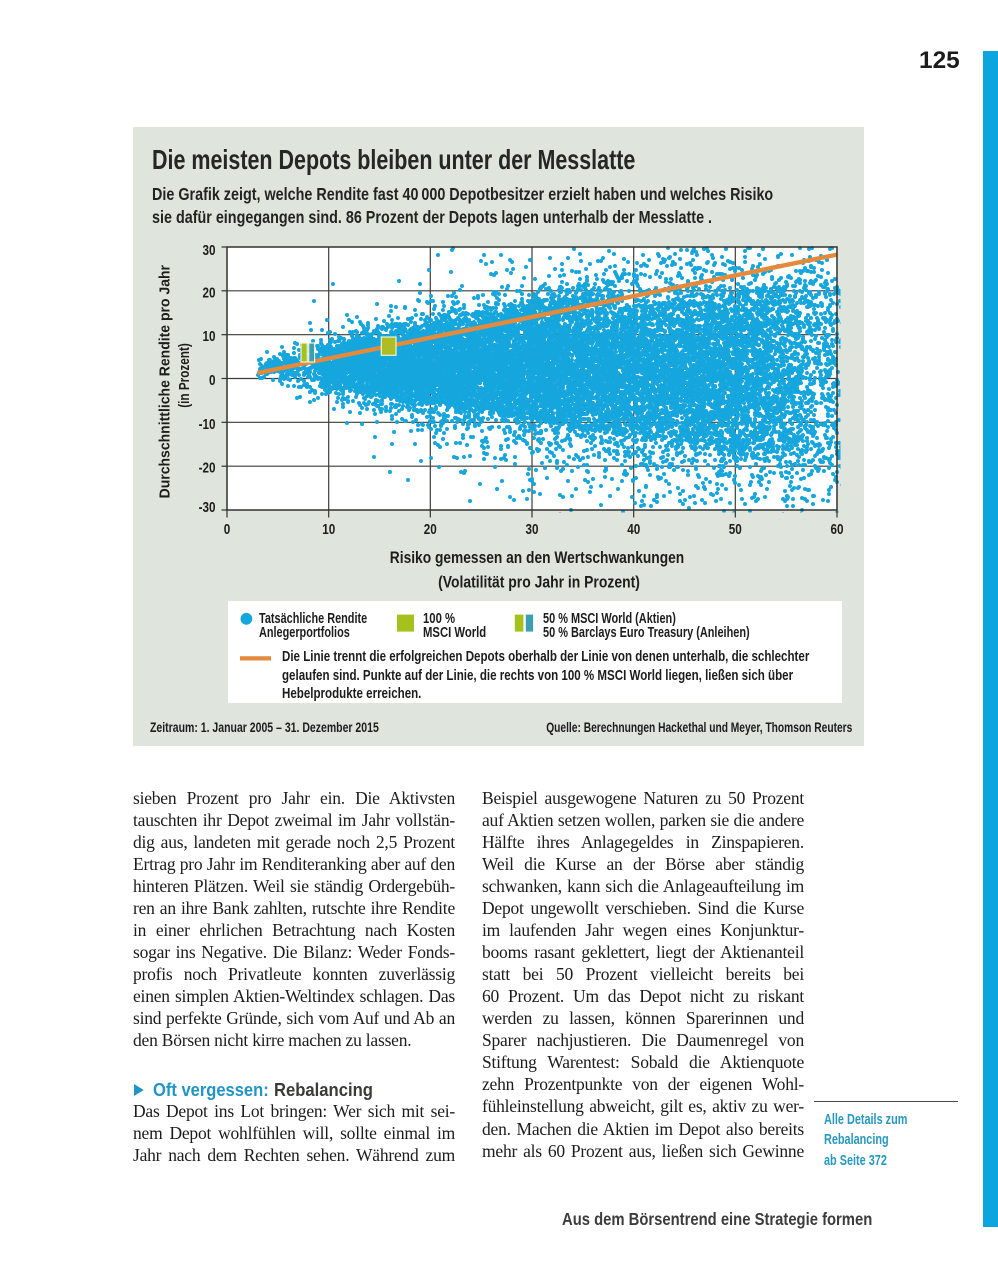  Describe the element at coordinates (836, 529) in the screenshot. I see `svg-text: 60` at that location.